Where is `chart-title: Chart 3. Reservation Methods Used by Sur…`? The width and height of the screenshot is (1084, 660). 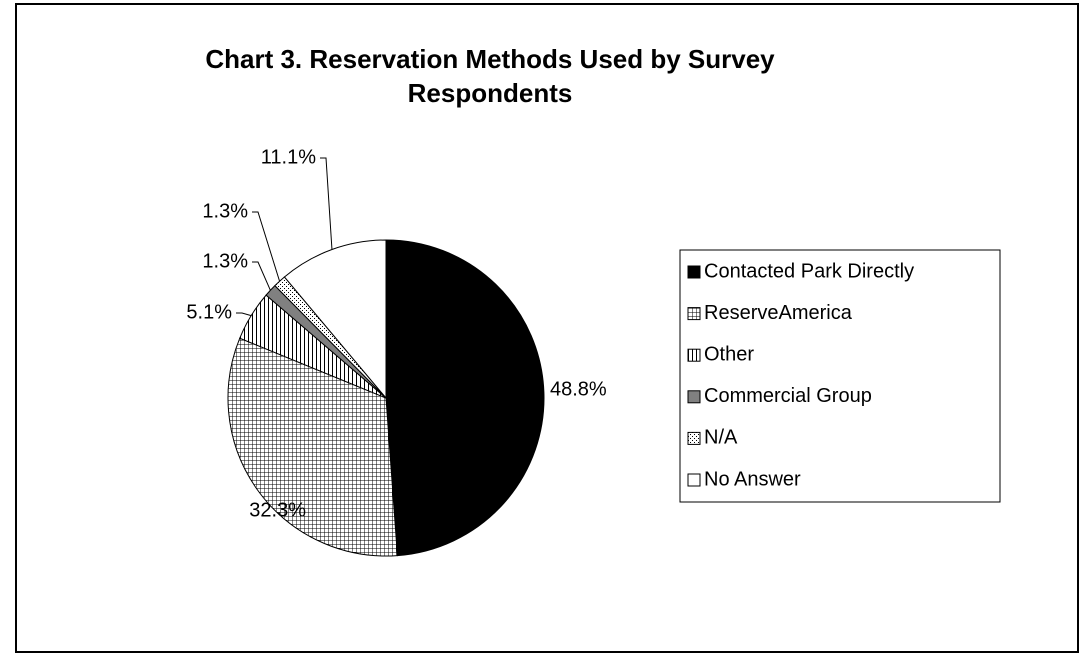 chart-title: Chart 3. Reservation Methods Used by Sur… is located at coordinates (490, 76).